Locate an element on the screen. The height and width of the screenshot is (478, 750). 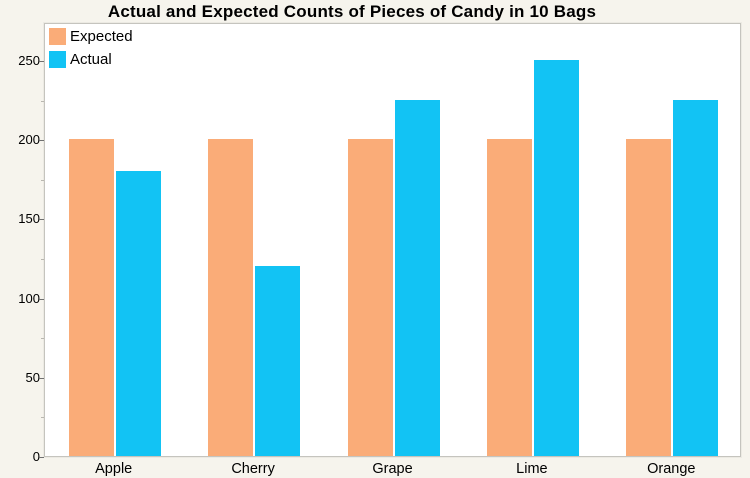
legend-item-expected: Expected is located at coordinates (91, 36).